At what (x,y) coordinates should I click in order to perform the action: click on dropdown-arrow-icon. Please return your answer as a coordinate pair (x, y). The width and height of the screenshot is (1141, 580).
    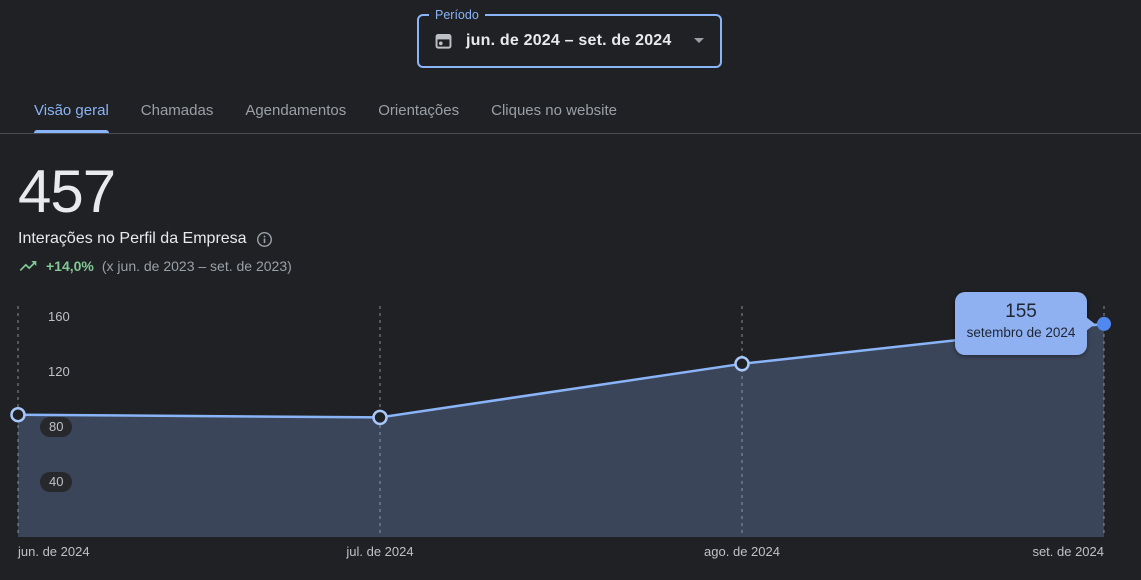
    Looking at the image, I should click on (699, 40).